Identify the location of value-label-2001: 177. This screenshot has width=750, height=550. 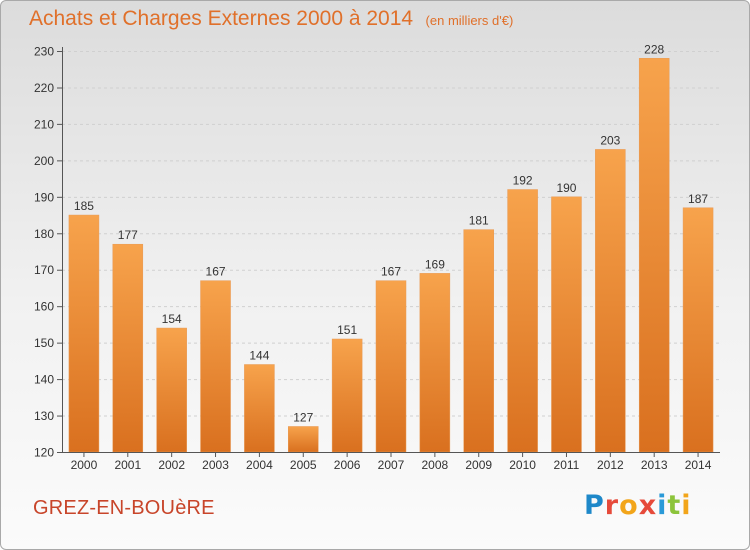
(128, 235).